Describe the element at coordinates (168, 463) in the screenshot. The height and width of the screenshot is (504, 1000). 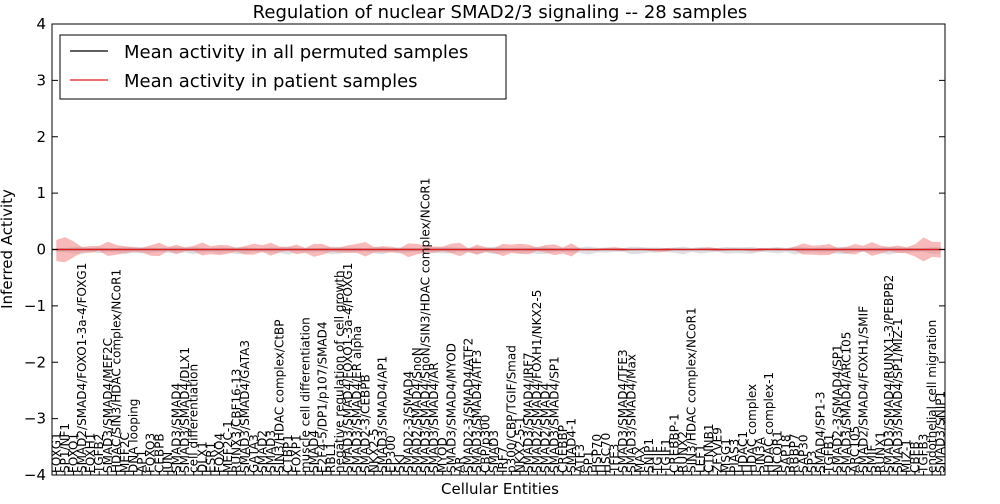
I see `x-tick-label: JUN` at that location.